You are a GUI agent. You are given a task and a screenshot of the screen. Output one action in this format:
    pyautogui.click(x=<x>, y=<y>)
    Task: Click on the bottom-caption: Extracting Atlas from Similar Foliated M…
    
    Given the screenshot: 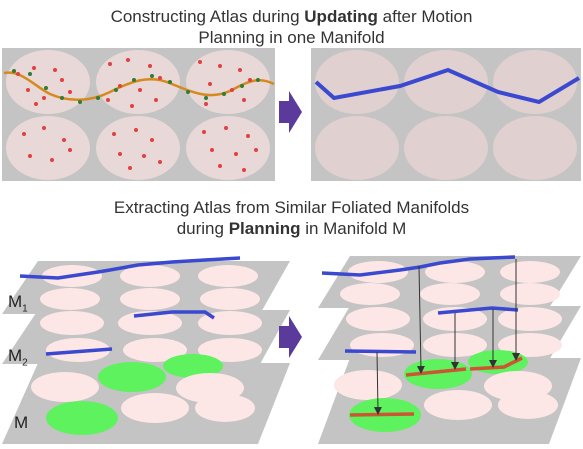 What is the action you would take?
    pyautogui.click(x=291, y=218)
    